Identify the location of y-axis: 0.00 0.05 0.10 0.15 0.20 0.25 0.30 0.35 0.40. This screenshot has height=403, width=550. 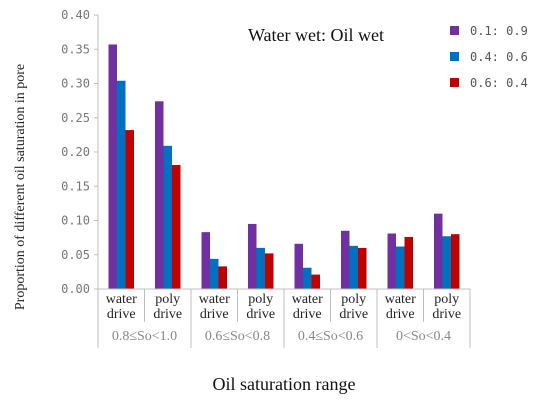
(80, 152).